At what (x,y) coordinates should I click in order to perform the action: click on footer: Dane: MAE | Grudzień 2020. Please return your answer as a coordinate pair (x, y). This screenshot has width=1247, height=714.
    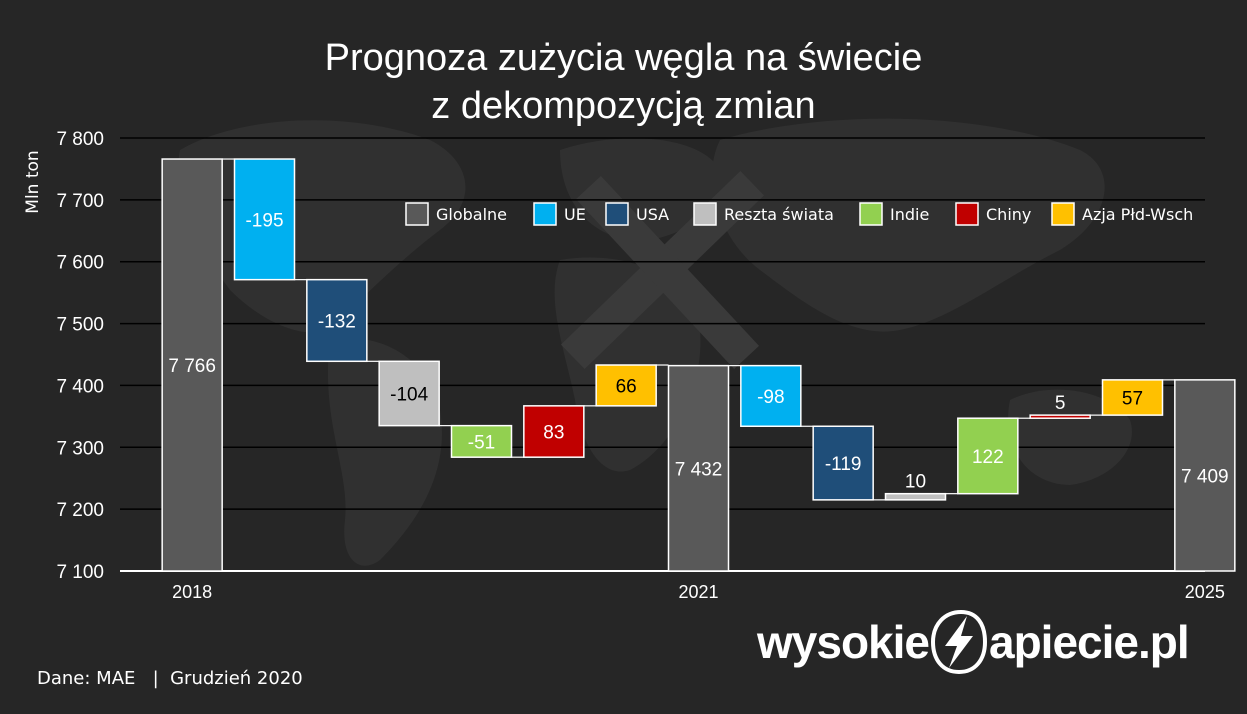
    Looking at the image, I should click on (170, 678).